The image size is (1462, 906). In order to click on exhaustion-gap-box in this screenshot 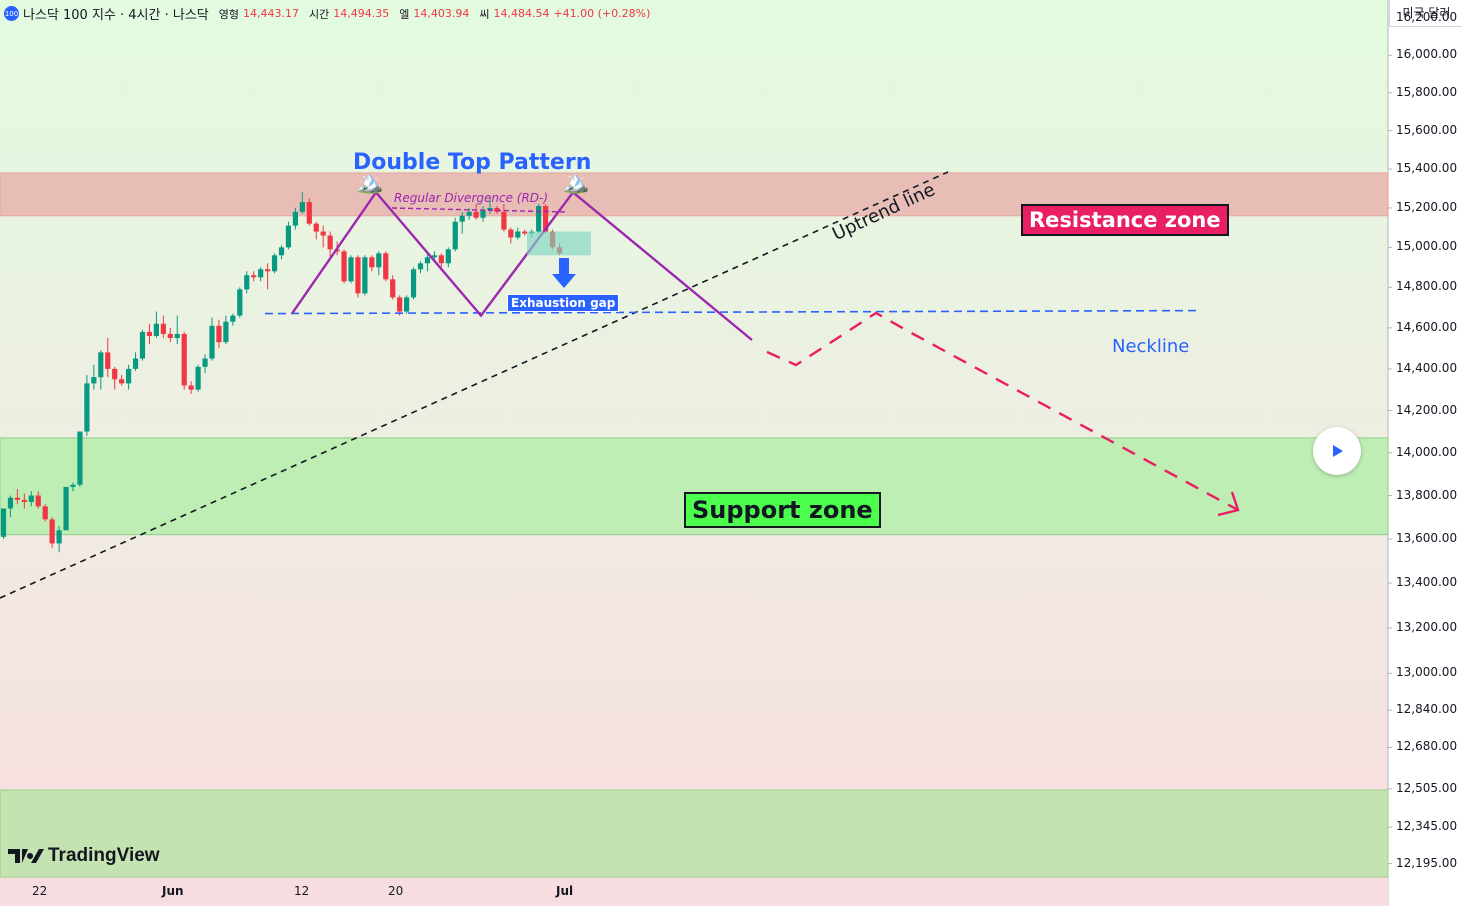, I will do `click(559, 243)`.